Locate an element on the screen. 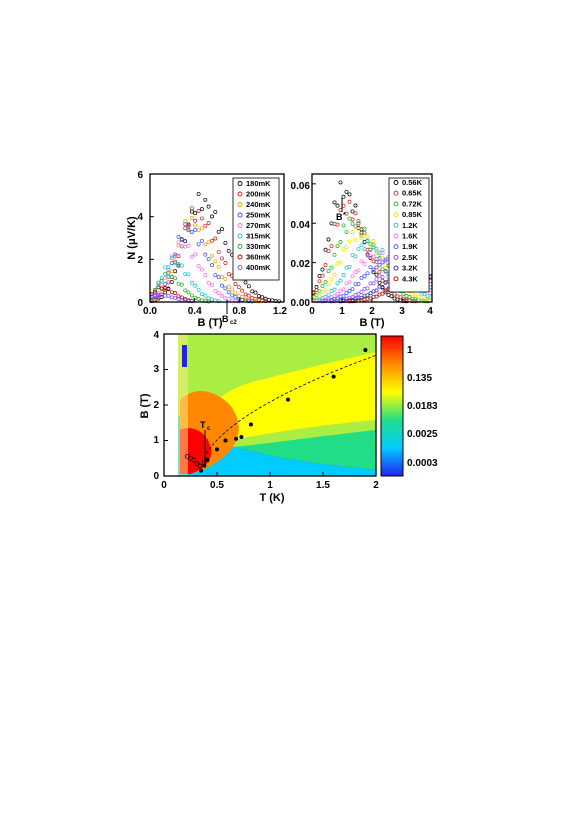 This screenshot has width=579, height=819. tr-legend-marker-1.6K is located at coordinates (396, 236).